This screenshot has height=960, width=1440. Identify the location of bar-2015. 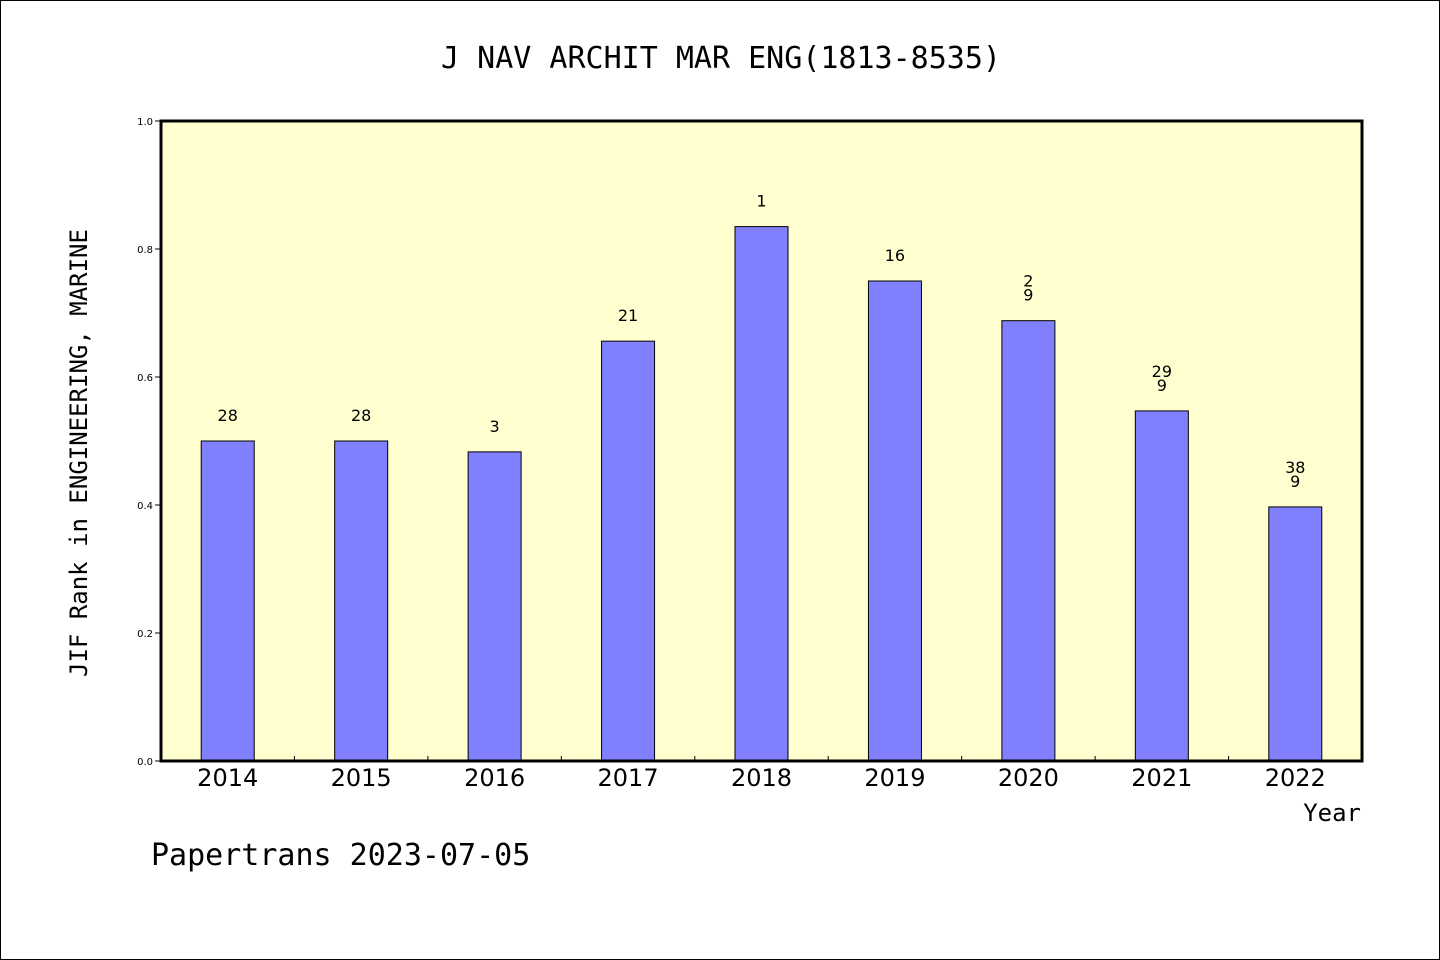
(361, 601).